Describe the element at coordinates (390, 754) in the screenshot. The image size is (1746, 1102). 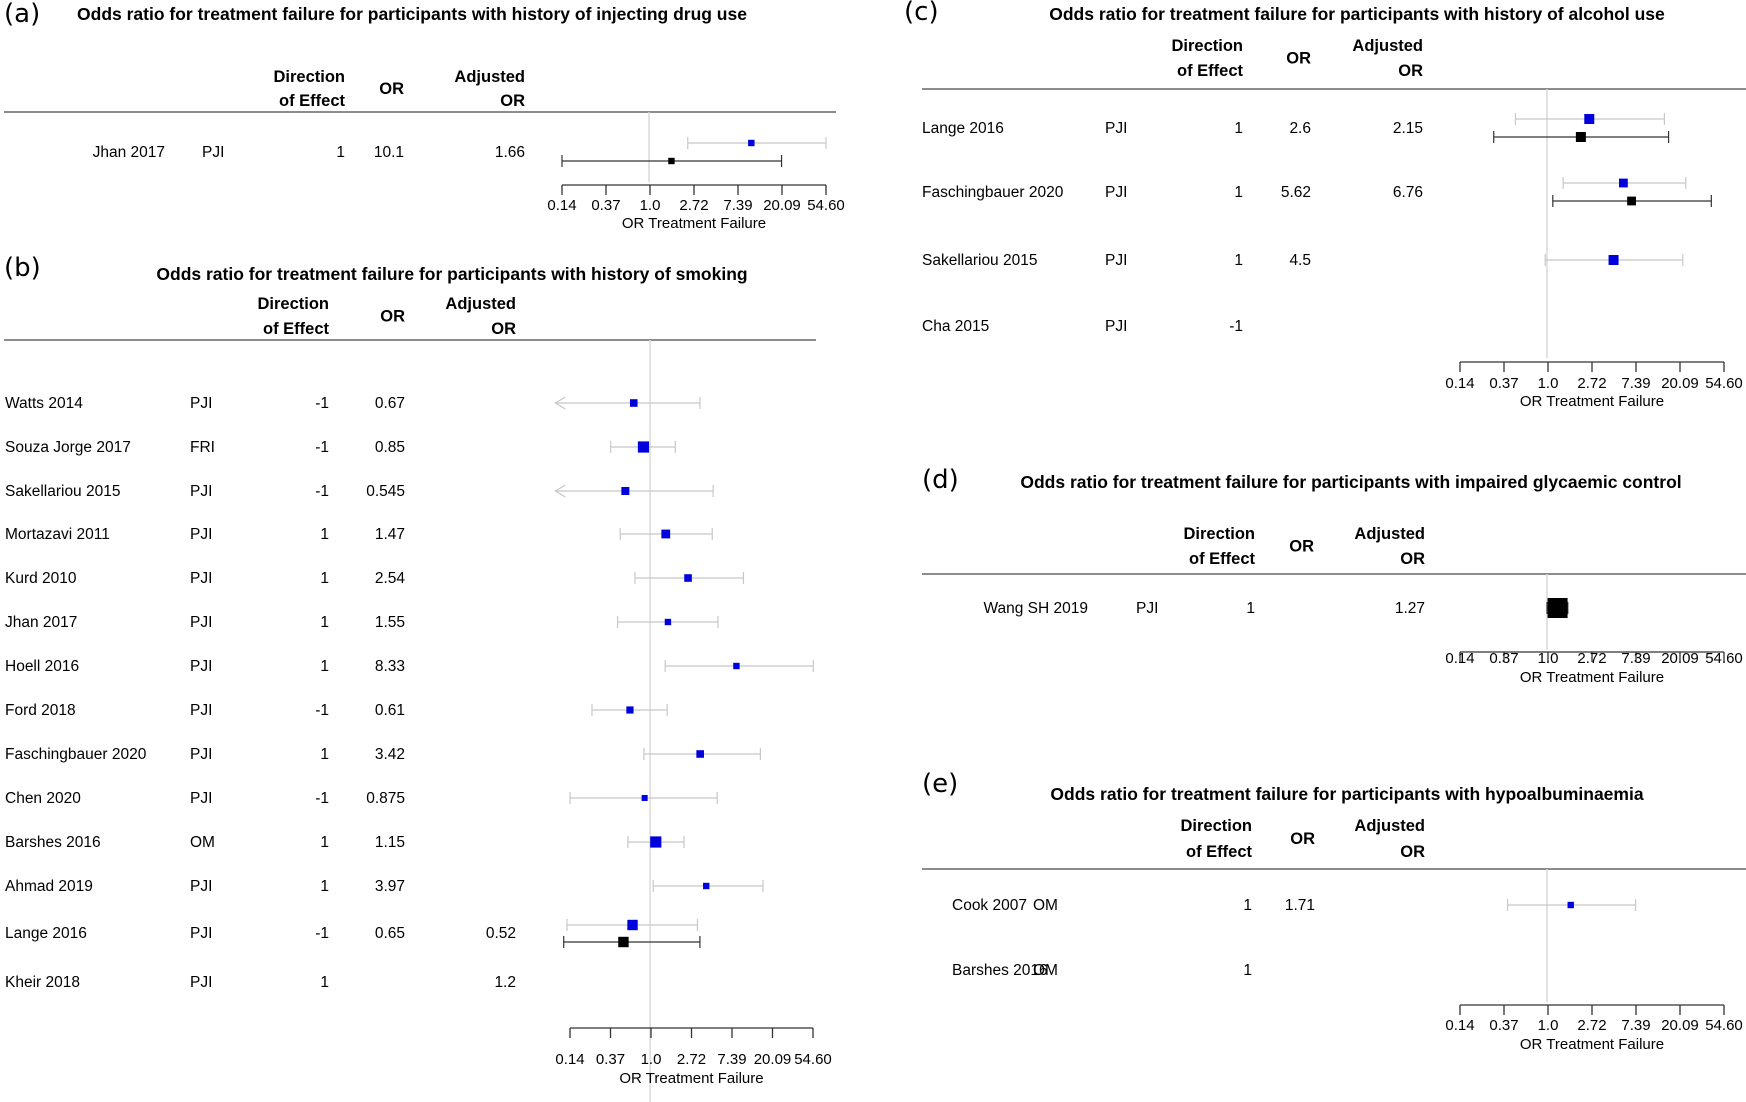
I see `odds-ratio-value: 3.42` at that location.